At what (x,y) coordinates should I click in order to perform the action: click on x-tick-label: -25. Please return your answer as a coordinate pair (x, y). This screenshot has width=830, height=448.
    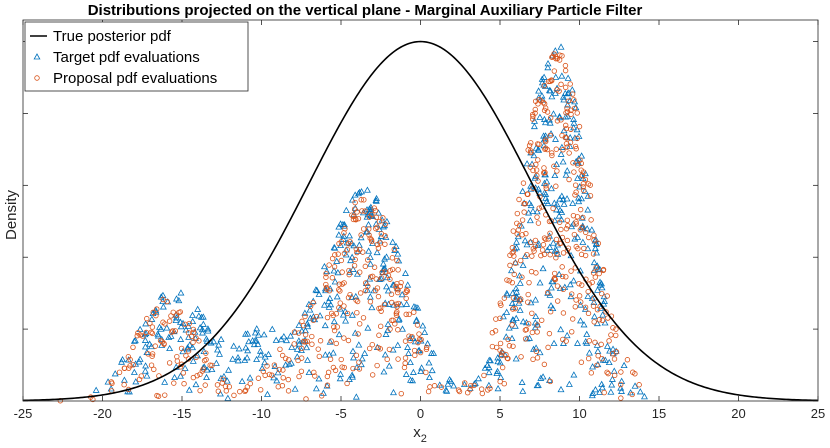
    Looking at the image, I should click on (23, 413).